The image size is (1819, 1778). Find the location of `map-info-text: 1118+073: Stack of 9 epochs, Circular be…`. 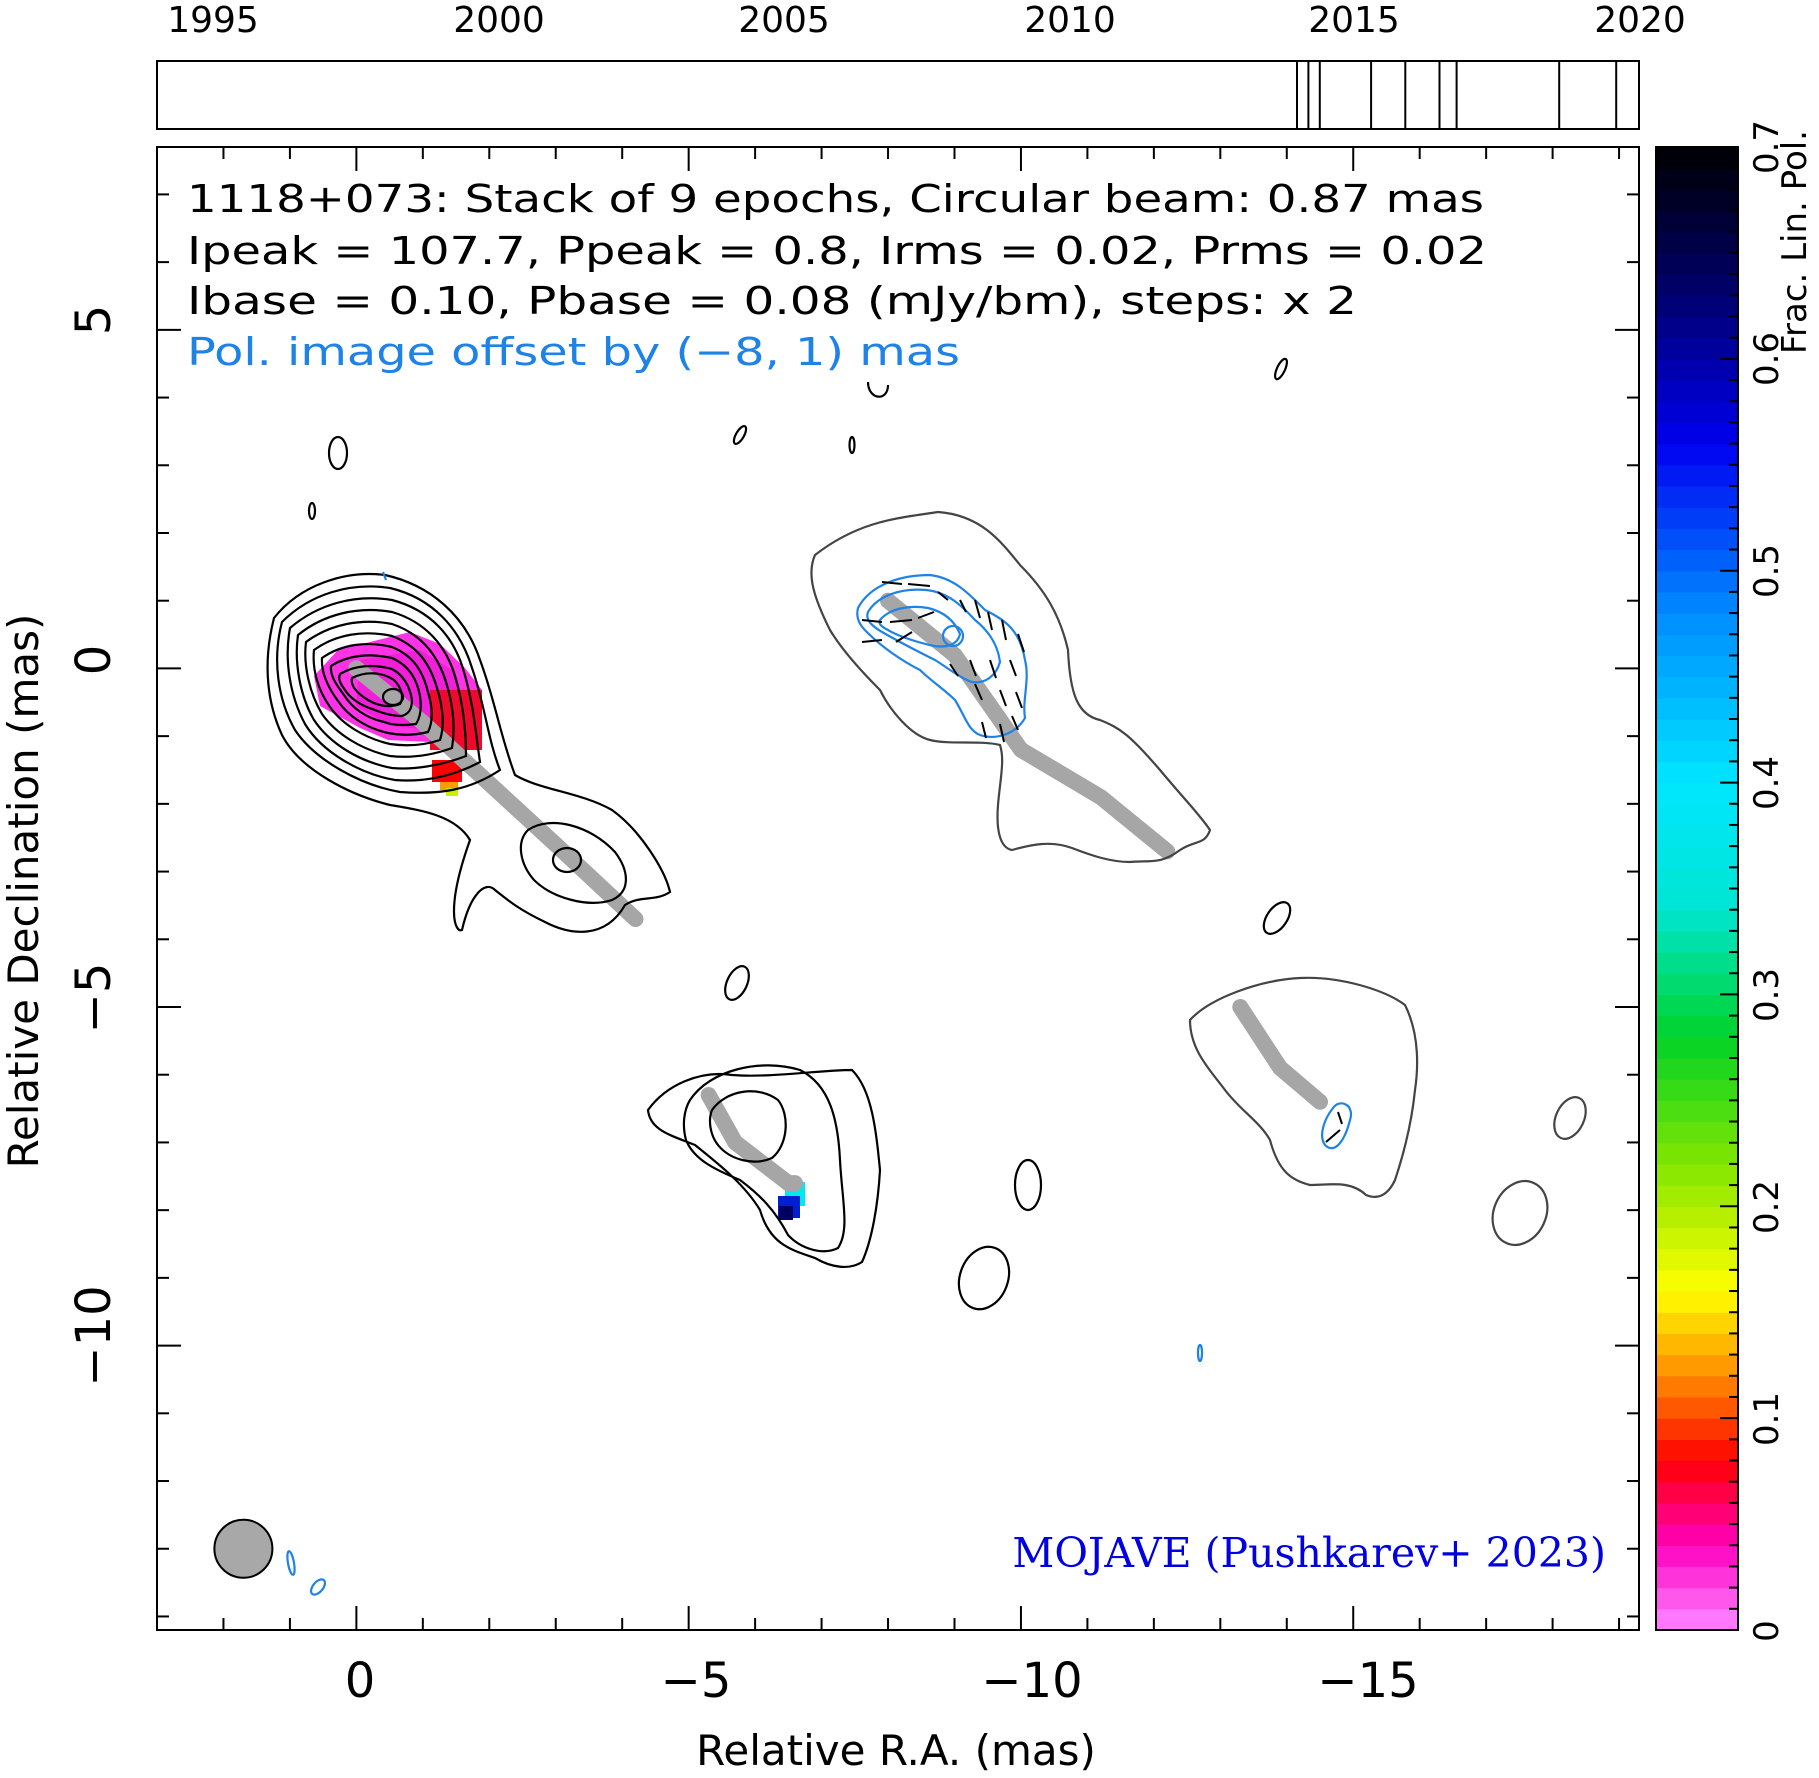

map-info-text: 1118+073: Stack of 9 epochs, Circular be… is located at coordinates (837, 275).